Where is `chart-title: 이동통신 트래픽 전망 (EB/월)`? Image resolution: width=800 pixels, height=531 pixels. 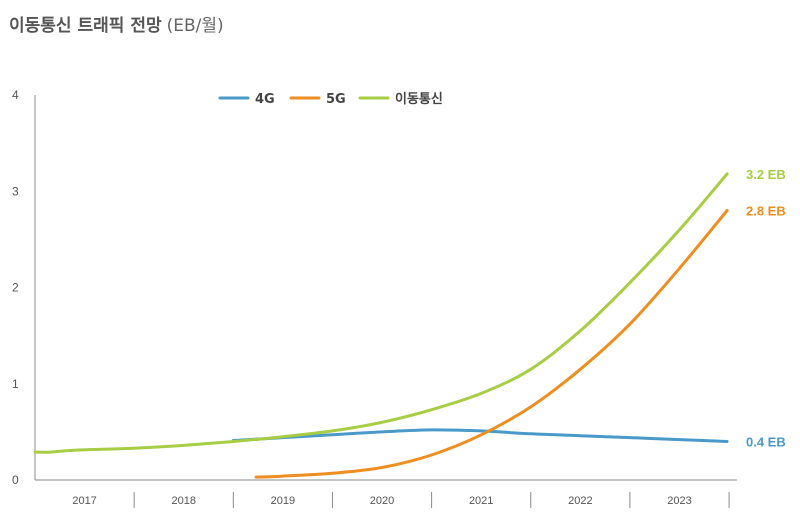 chart-title: 이동통신 트래픽 전망 (EB/월) is located at coordinates (116, 23).